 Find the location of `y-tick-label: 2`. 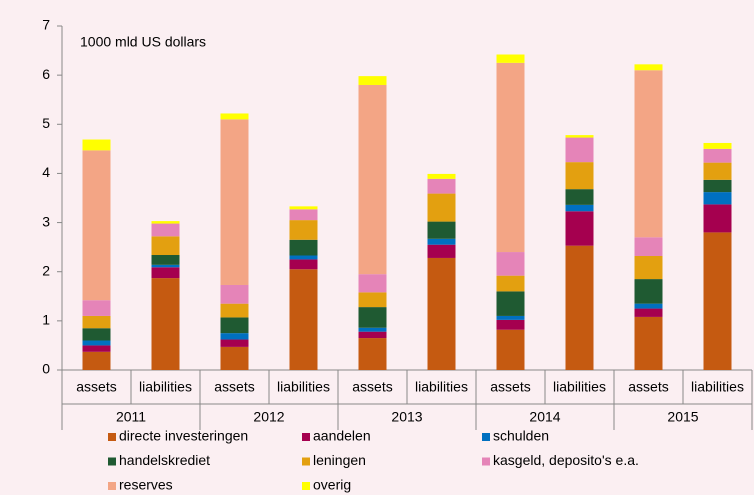

y-tick-label: 2 is located at coordinates (46, 270).